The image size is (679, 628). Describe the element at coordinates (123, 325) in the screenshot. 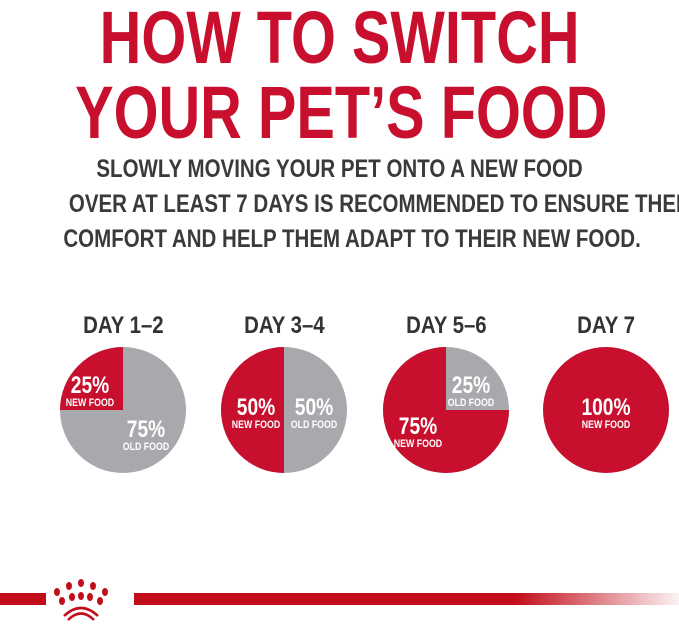

I see `pie-title: DAY 1–2` at that location.